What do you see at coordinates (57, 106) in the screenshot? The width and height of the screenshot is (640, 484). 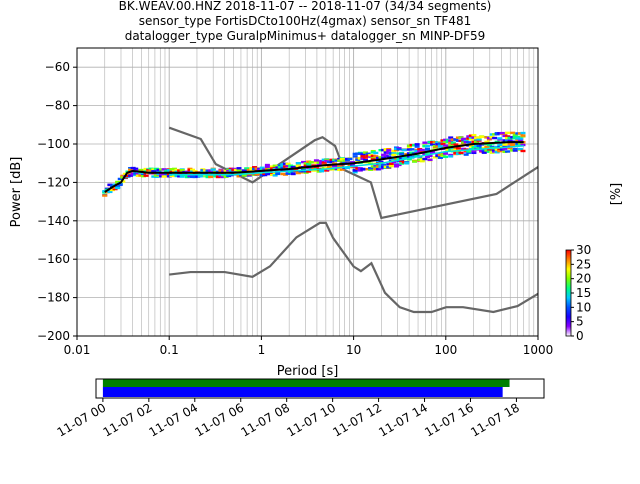 I see `y-tick-label: −80` at bounding box center [57, 106].